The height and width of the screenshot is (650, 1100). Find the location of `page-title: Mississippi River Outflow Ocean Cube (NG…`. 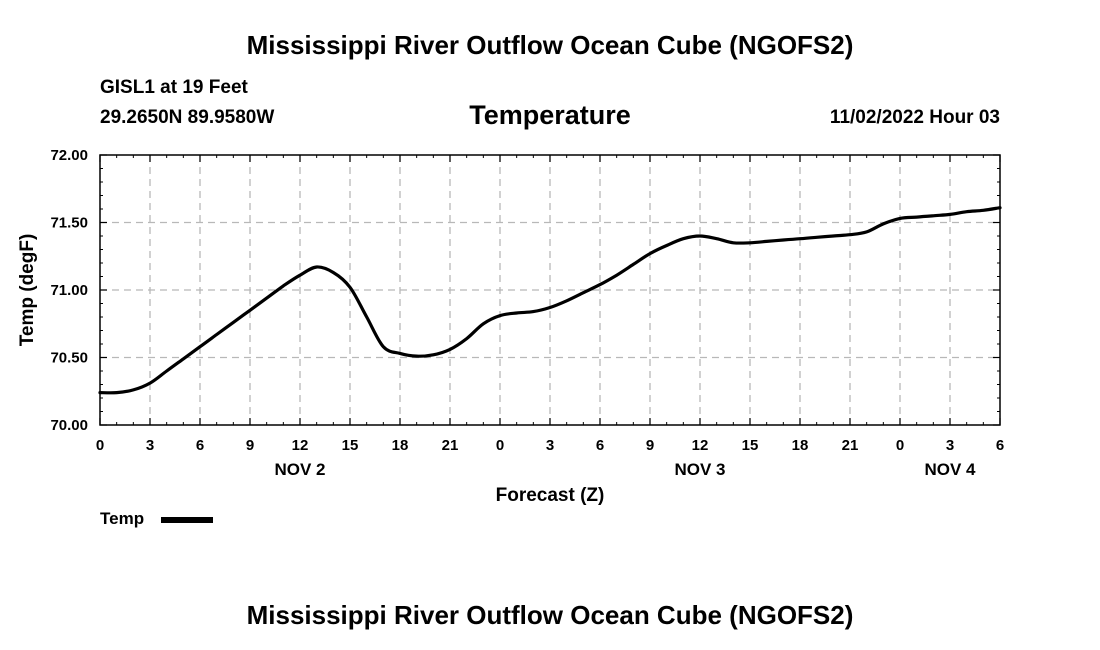

page-title: Mississippi River Outflow Ocean Cube (NG… is located at coordinates (550, 45).